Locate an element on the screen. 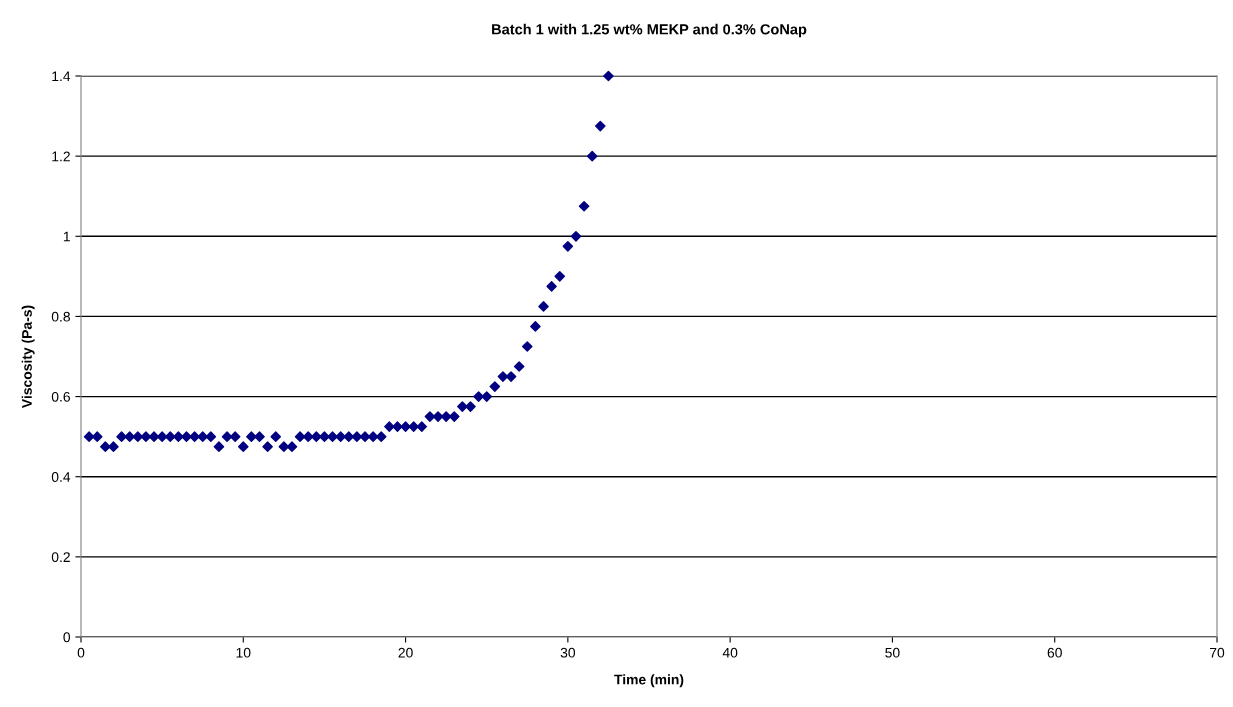 This screenshot has height=707, width=1233. y-tick-label: 0.8 is located at coordinates (60, 316).